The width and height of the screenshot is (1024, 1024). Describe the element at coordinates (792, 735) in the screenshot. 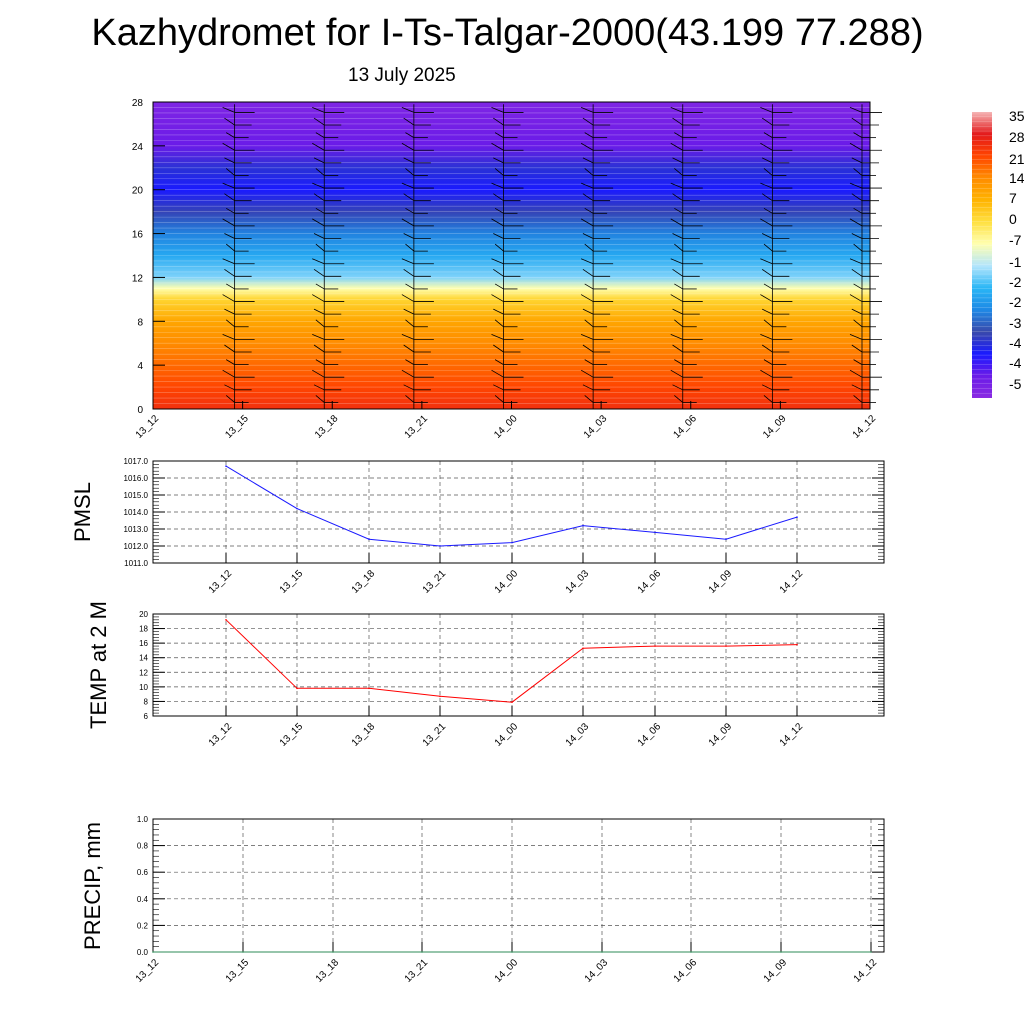

I see `x-tick-label: 14_12` at that location.